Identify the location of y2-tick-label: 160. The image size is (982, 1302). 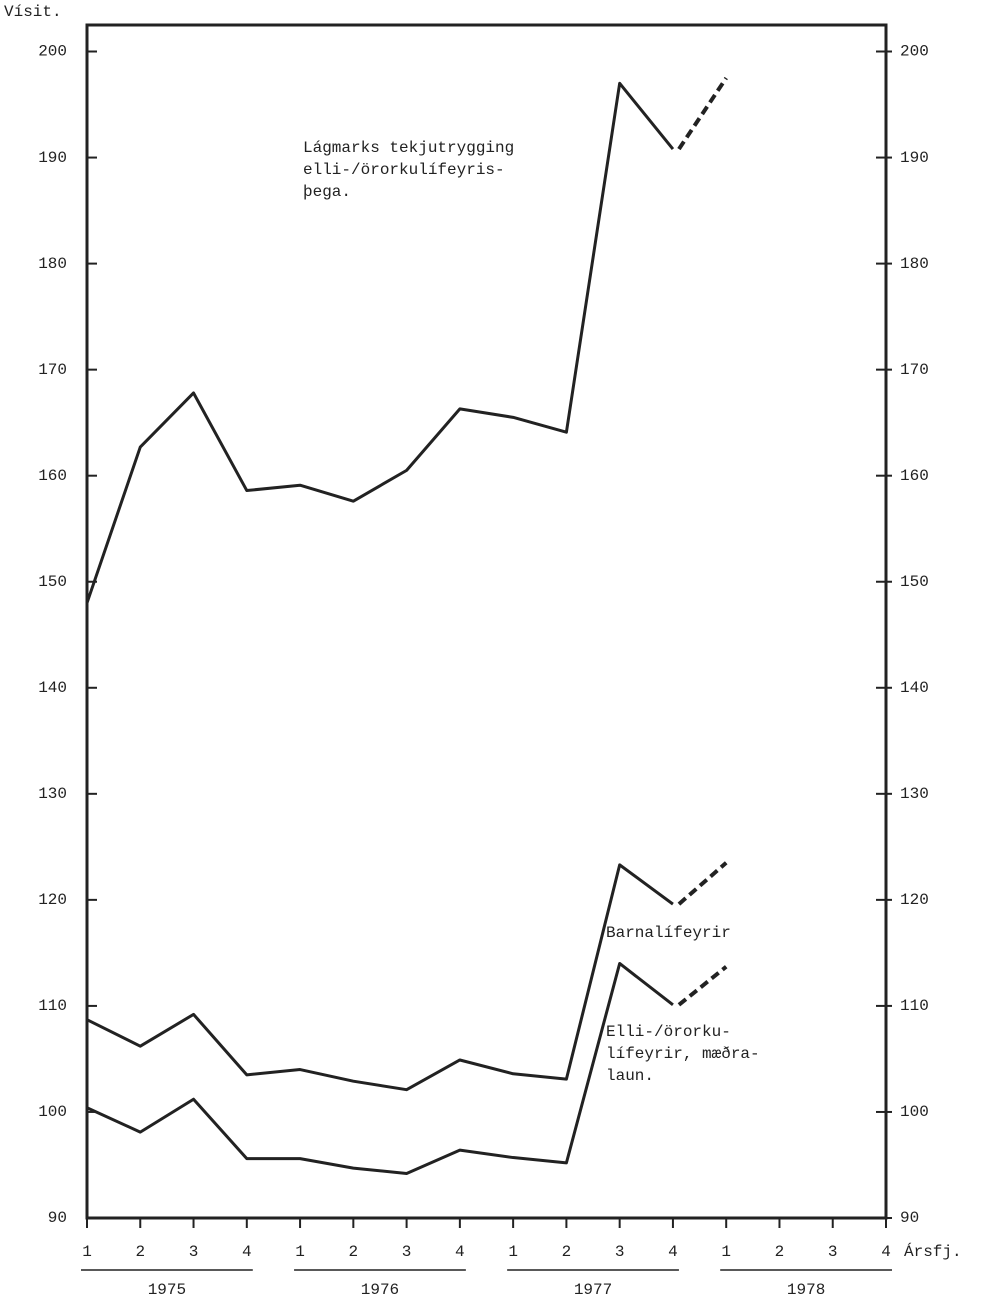
(914, 476).